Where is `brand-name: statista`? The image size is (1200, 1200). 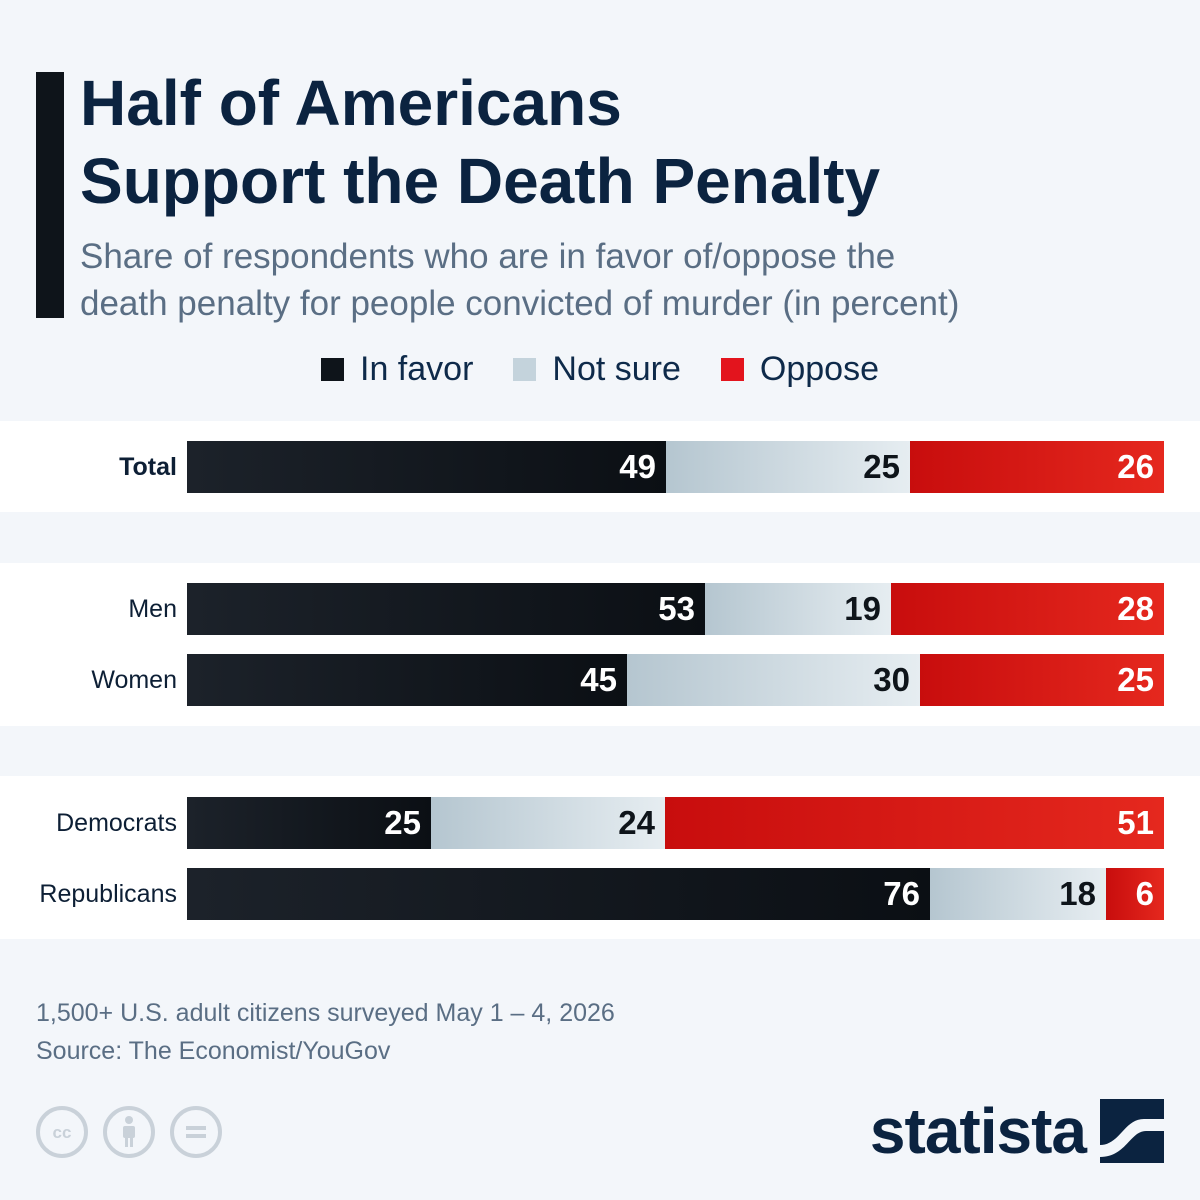 brand-name: statista is located at coordinates (978, 1131).